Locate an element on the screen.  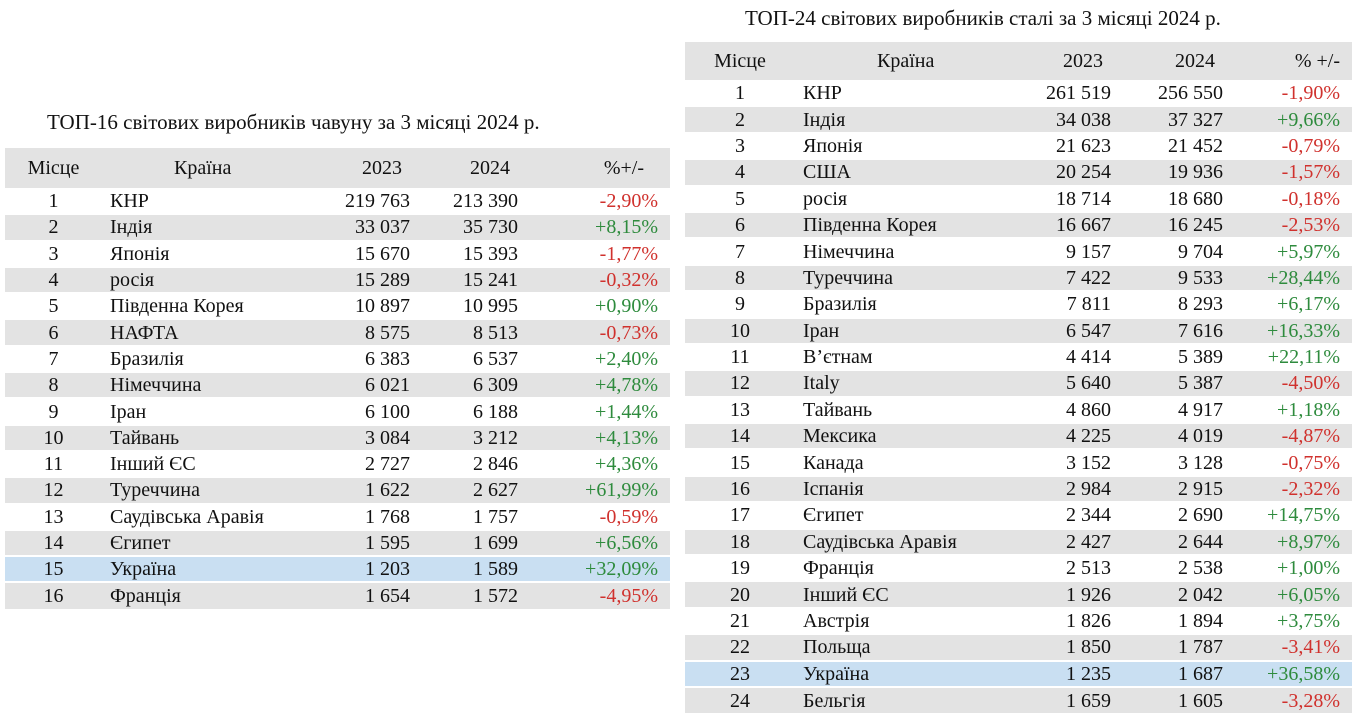
change-cell: +0,90% is located at coordinates (603, 306).